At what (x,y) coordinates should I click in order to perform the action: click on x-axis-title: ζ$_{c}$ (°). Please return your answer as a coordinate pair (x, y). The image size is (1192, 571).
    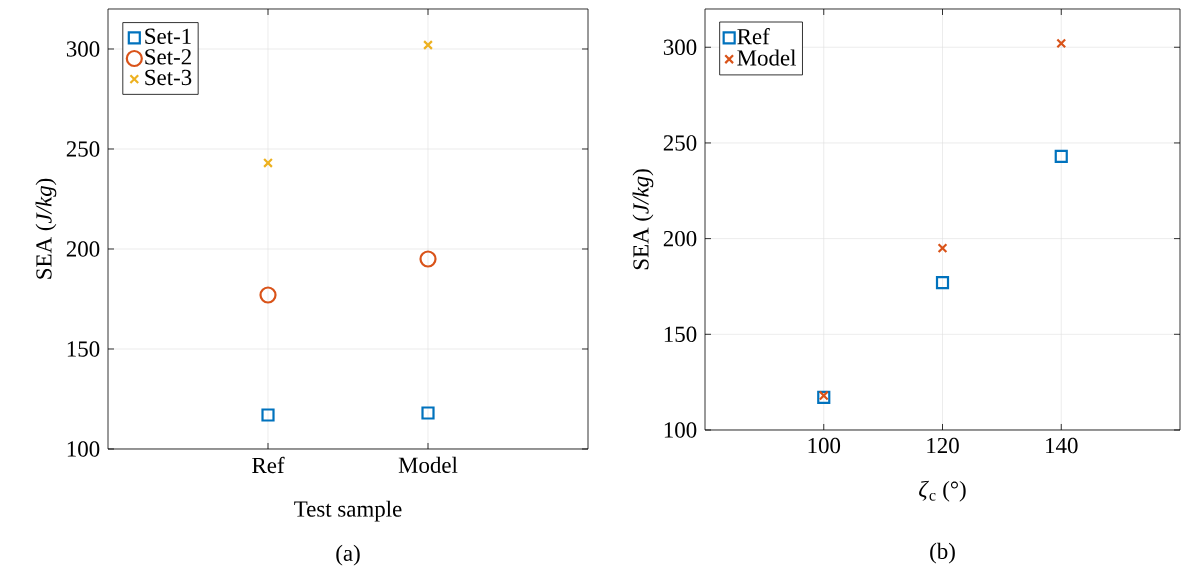
    Looking at the image, I should click on (942, 491).